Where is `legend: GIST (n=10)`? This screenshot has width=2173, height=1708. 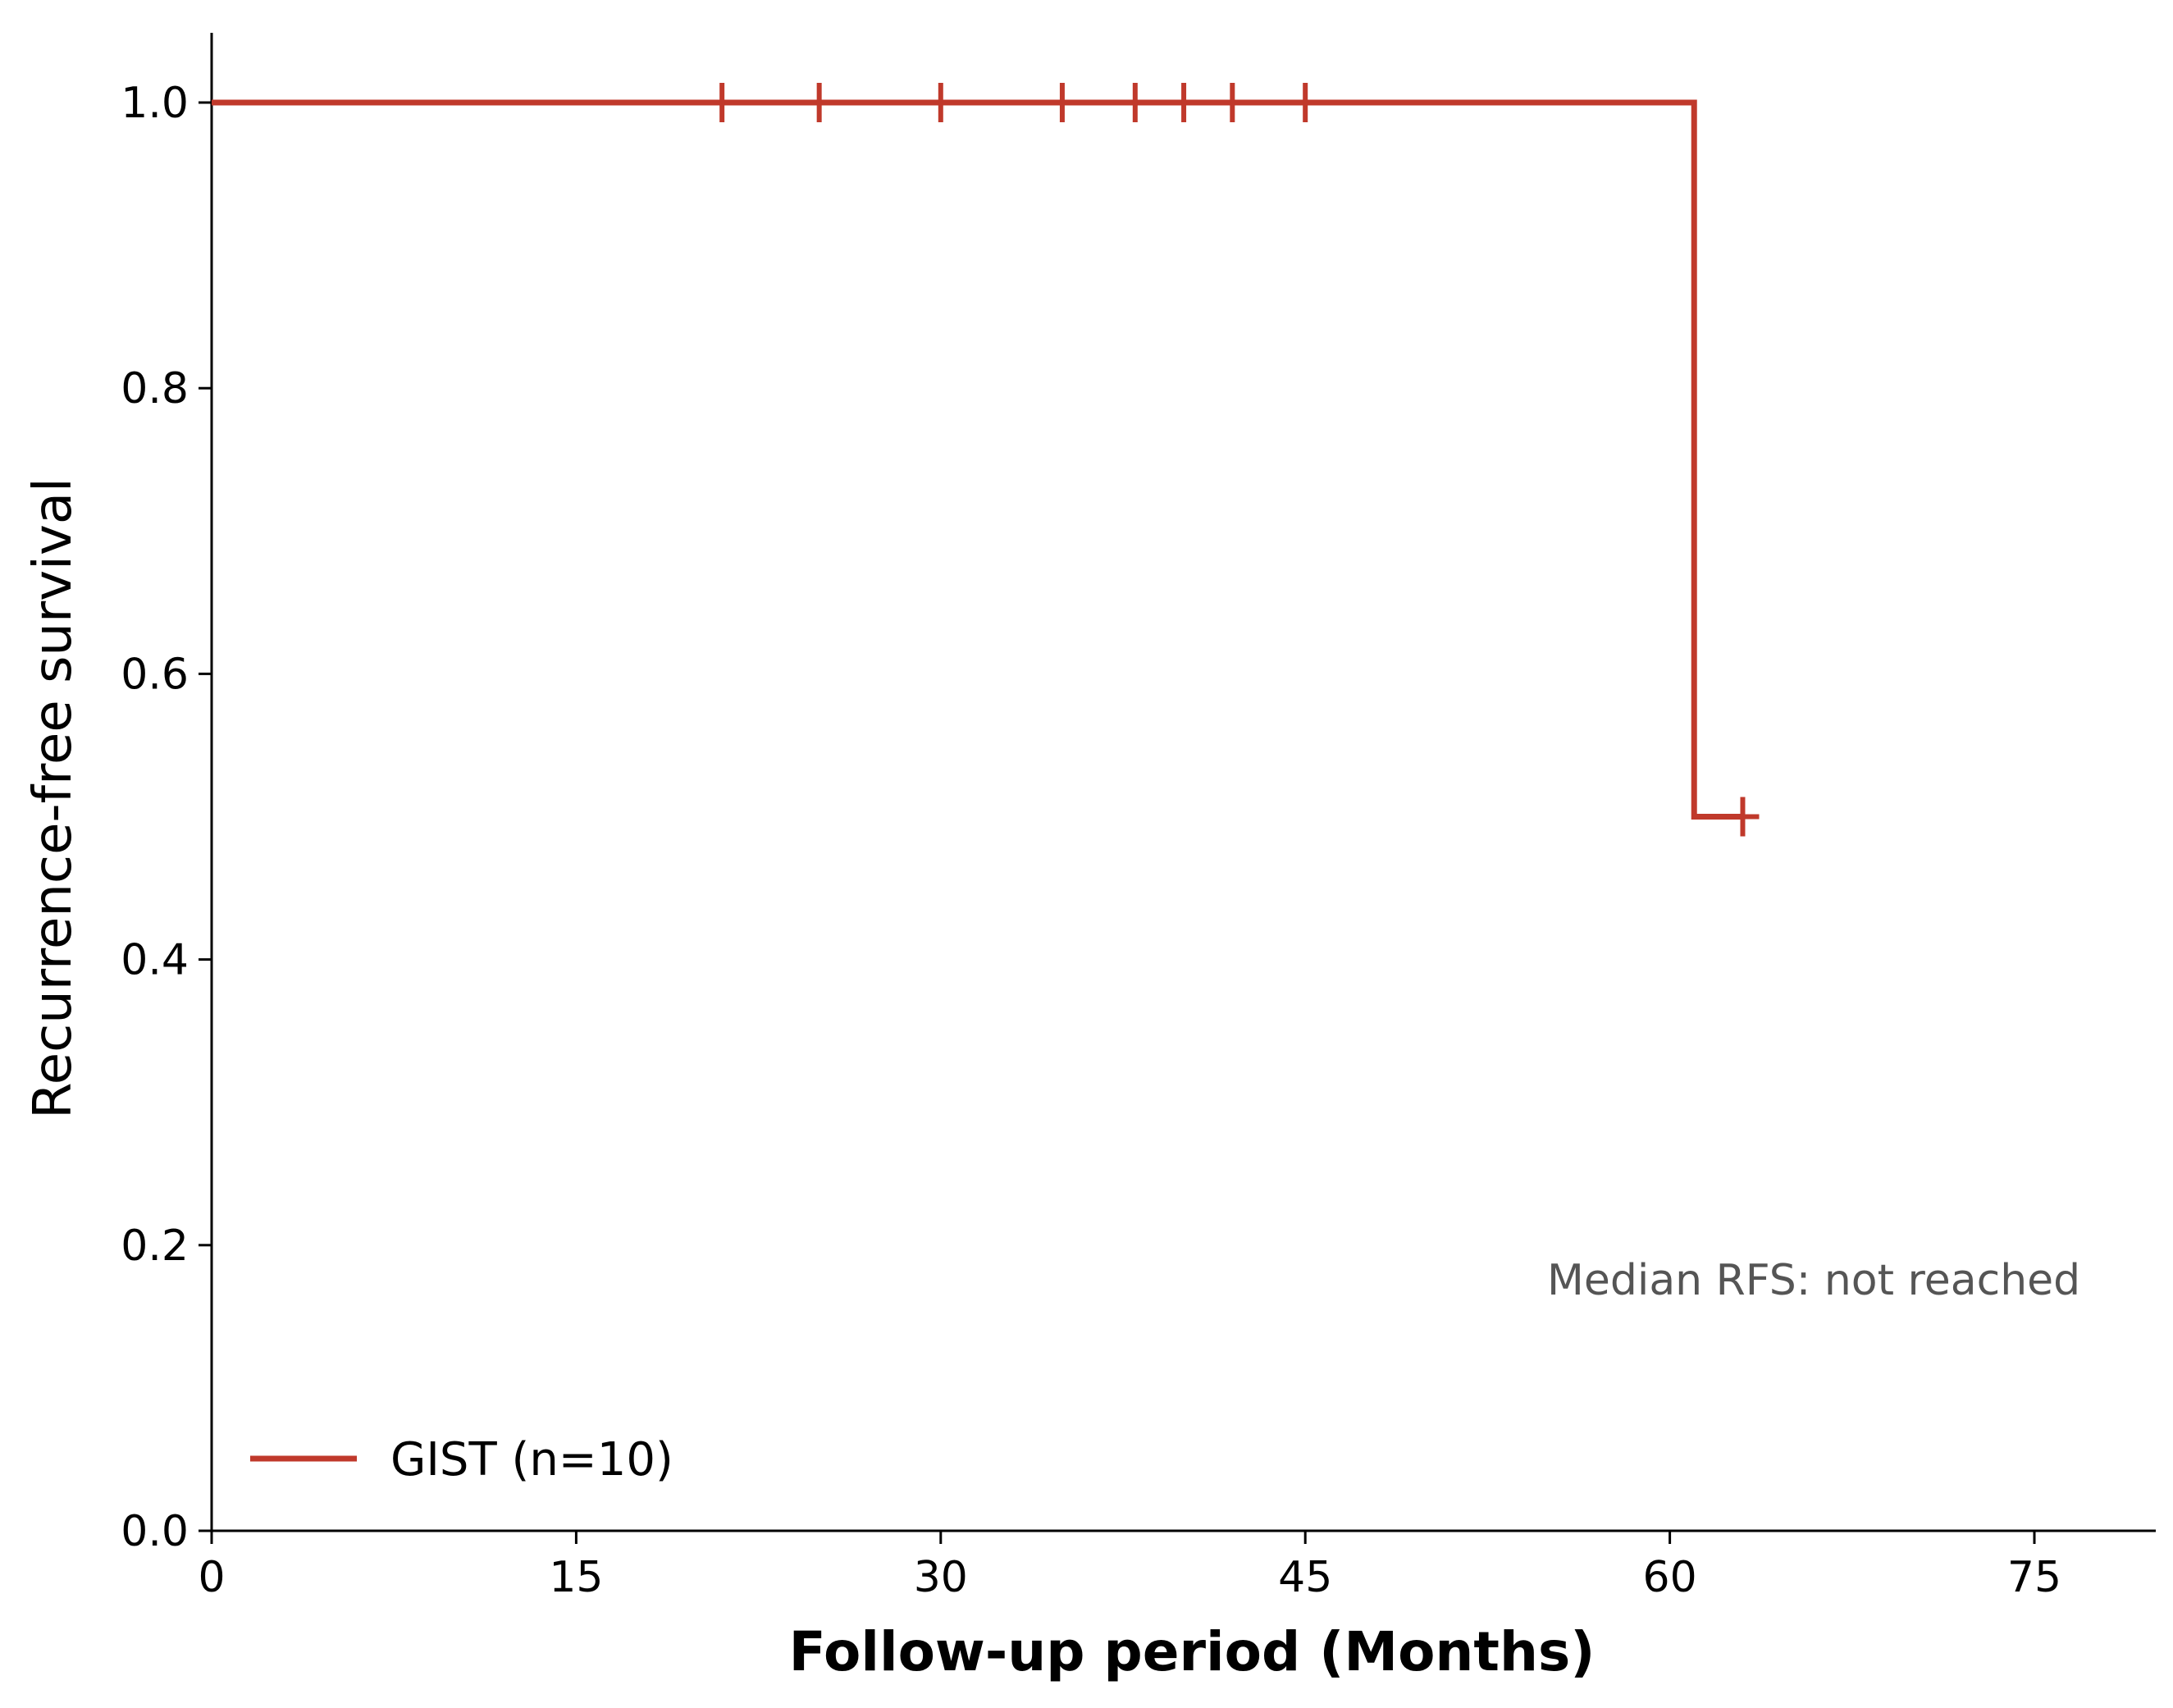
legend: GIST (n=10) is located at coordinates (461, 1460).